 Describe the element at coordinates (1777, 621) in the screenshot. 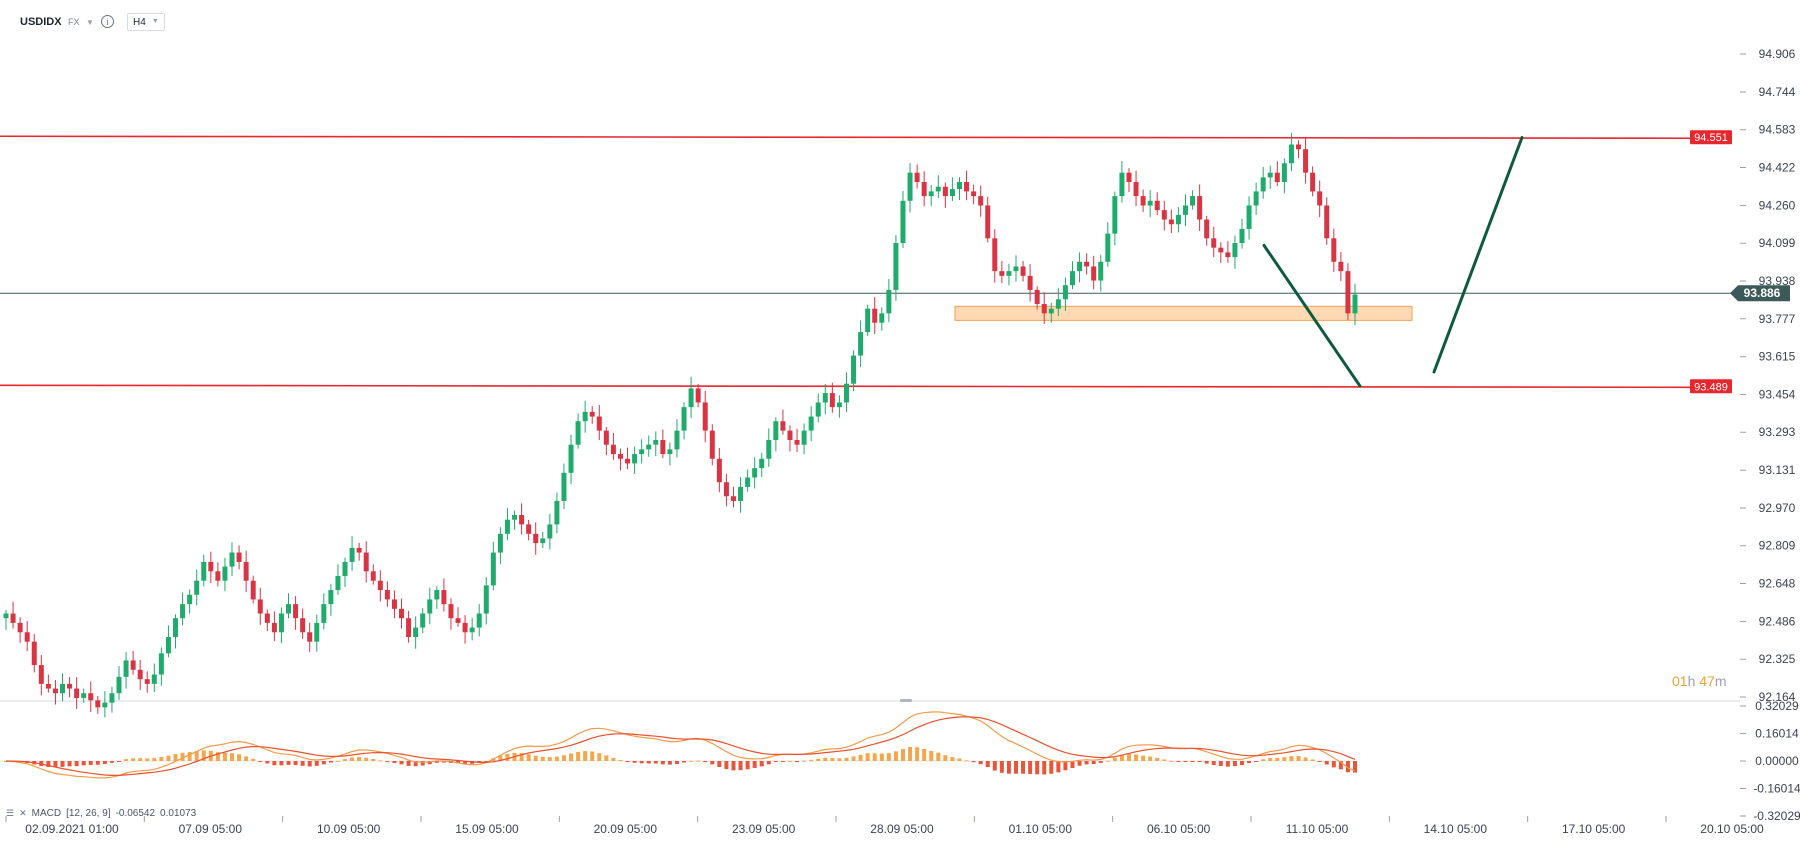

I see `price-tick-label: 92.486` at that location.